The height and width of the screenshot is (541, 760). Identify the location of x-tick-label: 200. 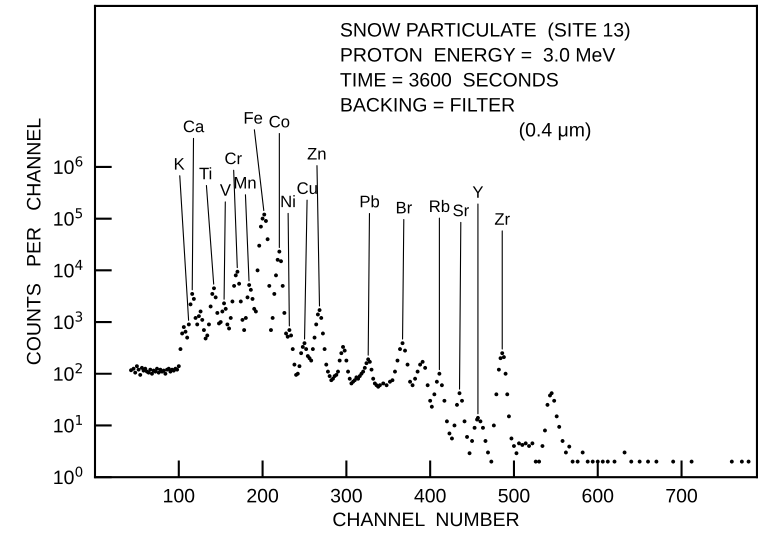
(262, 495).